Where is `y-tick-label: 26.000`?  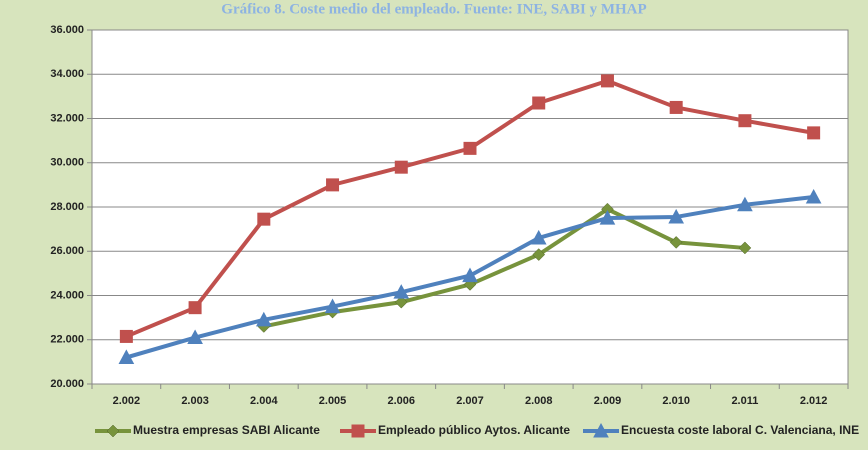
y-tick-label: 26.000 is located at coordinates (67, 251).